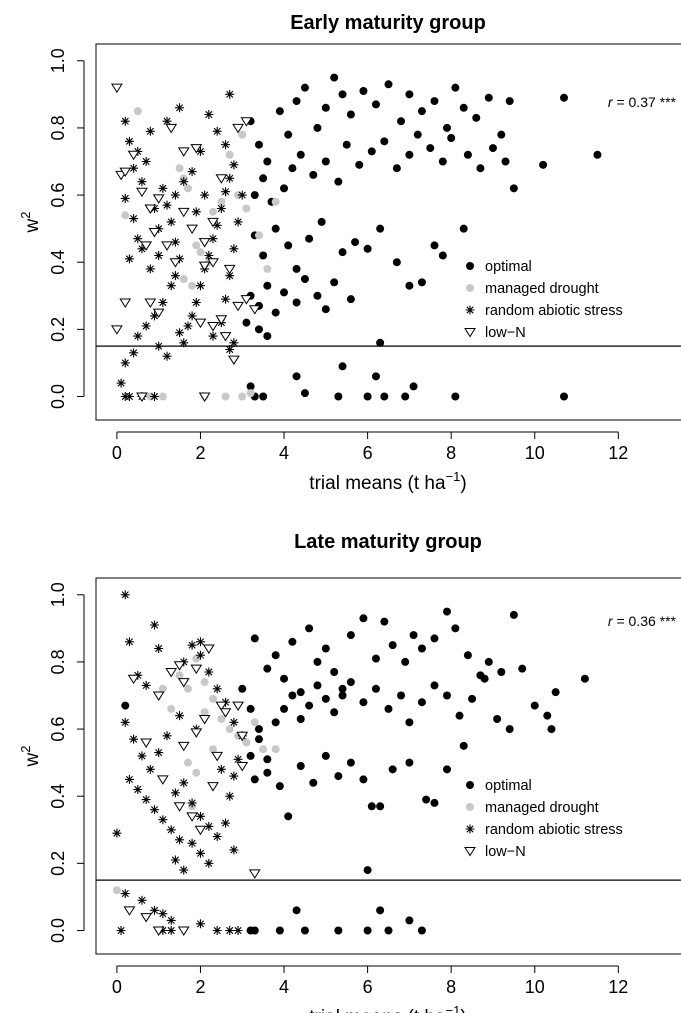 The width and height of the screenshot is (681, 1013). Describe the element at coordinates (388, 542) in the screenshot. I see `chart-title: Late maturity group` at that location.